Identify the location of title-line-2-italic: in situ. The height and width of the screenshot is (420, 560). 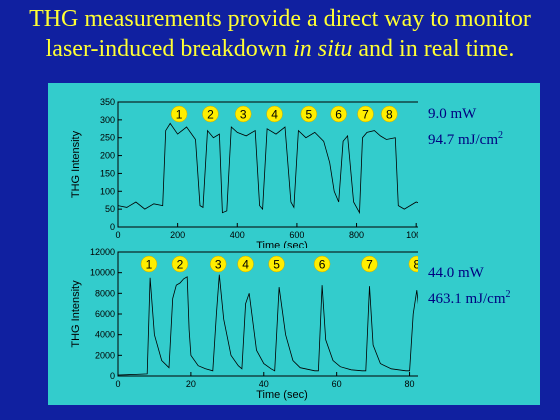
(323, 49).